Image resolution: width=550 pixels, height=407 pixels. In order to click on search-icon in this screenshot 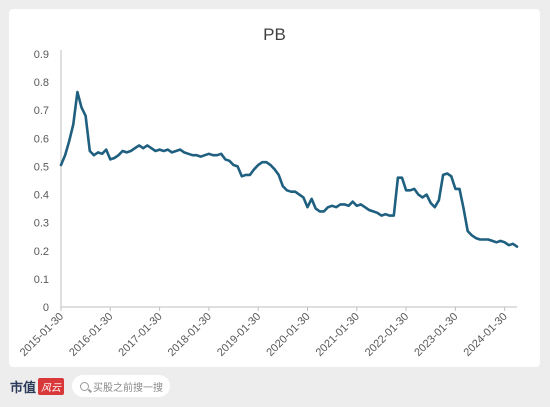, I will do `click(84, 386)`.